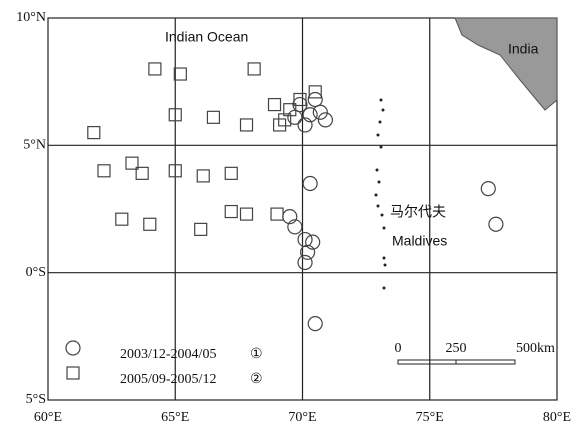  Describe the element at coordinates (175, 417) in the screenshot. I see `x-tick-label: 65°E` at that location.